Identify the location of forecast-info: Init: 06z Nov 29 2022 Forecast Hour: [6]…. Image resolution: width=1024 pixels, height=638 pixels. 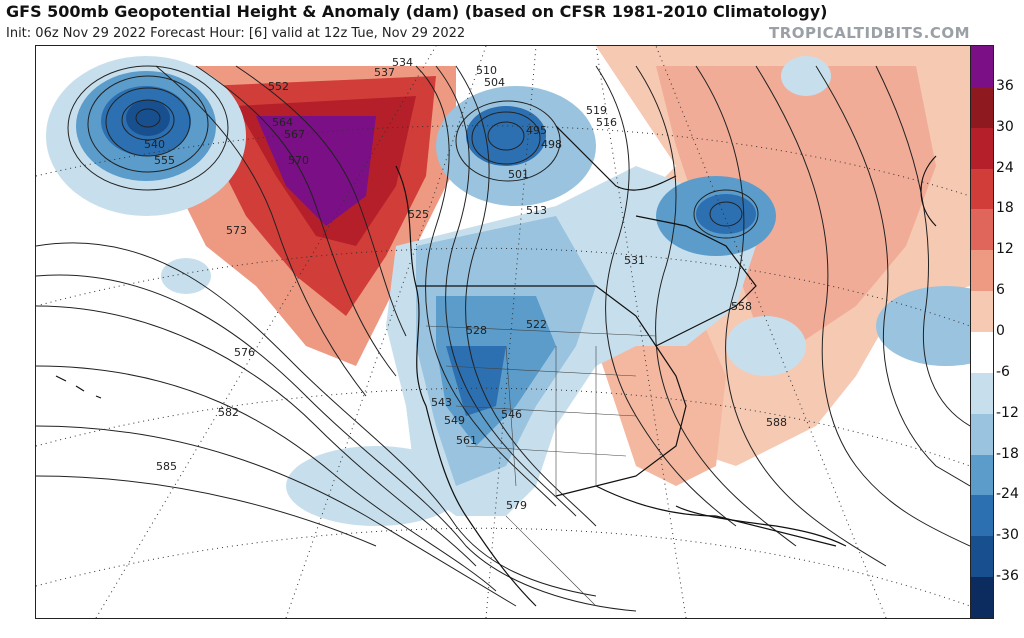
(236, 33).